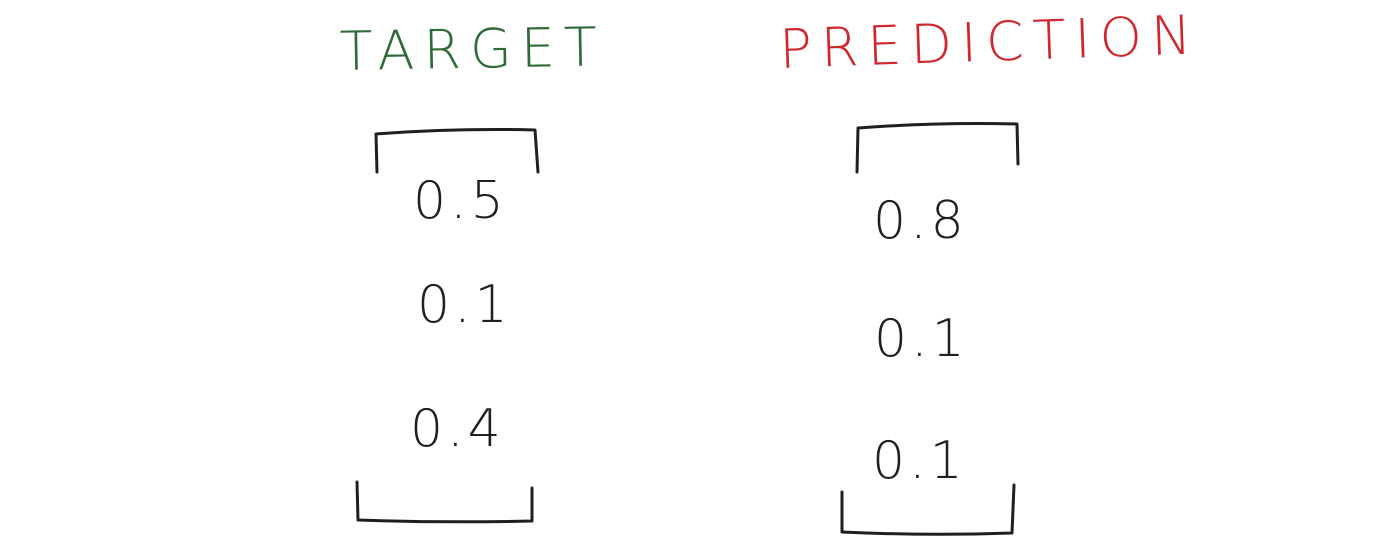 The width and height of the screenshot is (1400, 548). What do you see at coordinates (989, 42) in the screenshot?
I see `prediction-title: PREDICTION` at bounding box center [989, 42].